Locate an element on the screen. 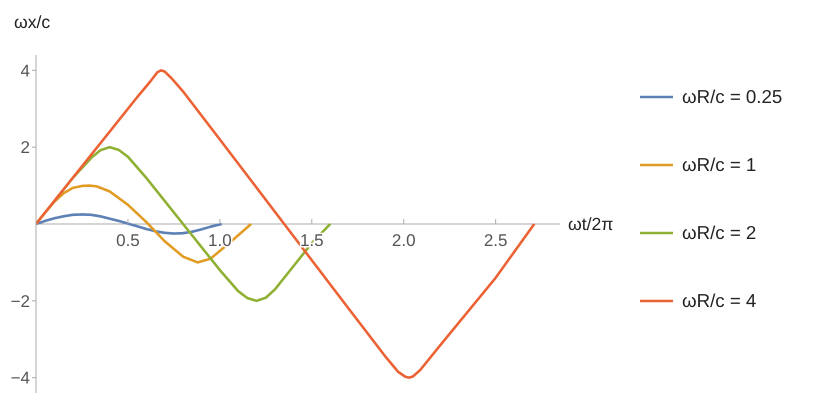 The image size is (830, 399). x-tick-label: 2.0 is located at coordinates (404, 240).